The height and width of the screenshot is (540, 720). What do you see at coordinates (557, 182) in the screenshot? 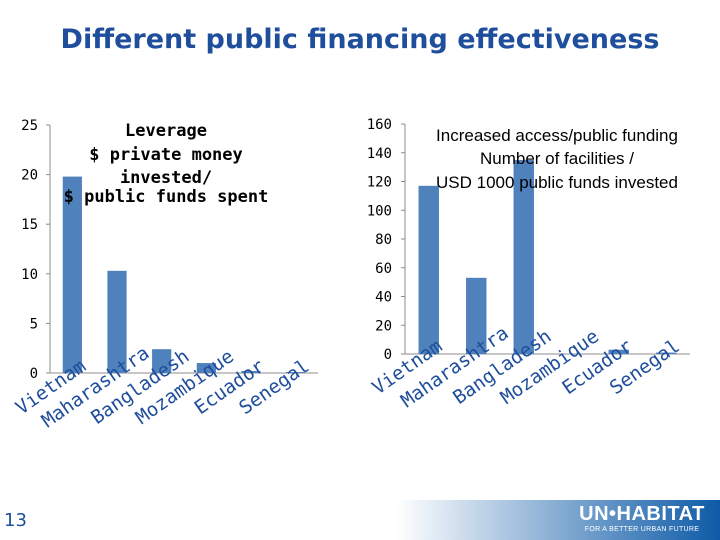
I see `access-title-line-3: USD 1000 public funds invested` at bounding box center [557, 182].